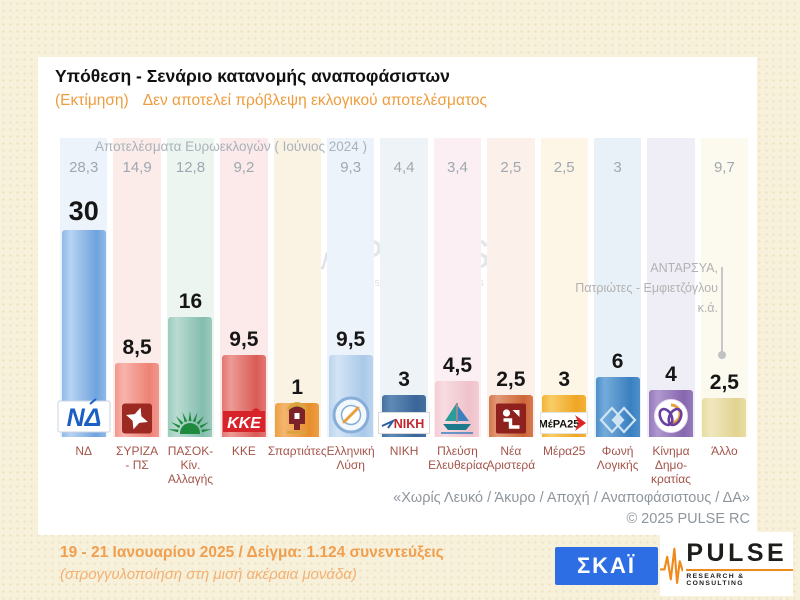 The image size is (800, 600). Describe the element at coordinates (297, 451) in the screenshot. I see `party-label-spartiates: Σπαρτιάτες` at that location.